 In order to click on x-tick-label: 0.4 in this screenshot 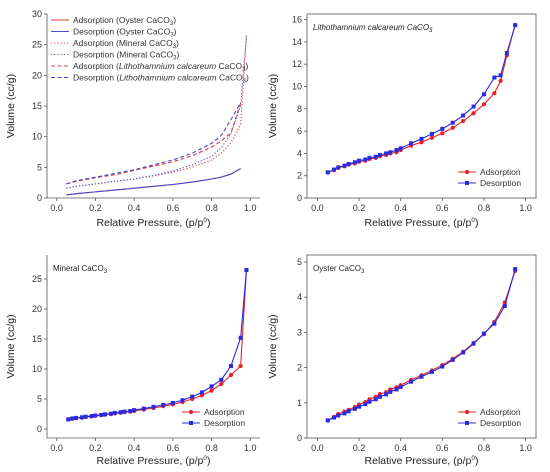, I will do `click(134, 448)`.